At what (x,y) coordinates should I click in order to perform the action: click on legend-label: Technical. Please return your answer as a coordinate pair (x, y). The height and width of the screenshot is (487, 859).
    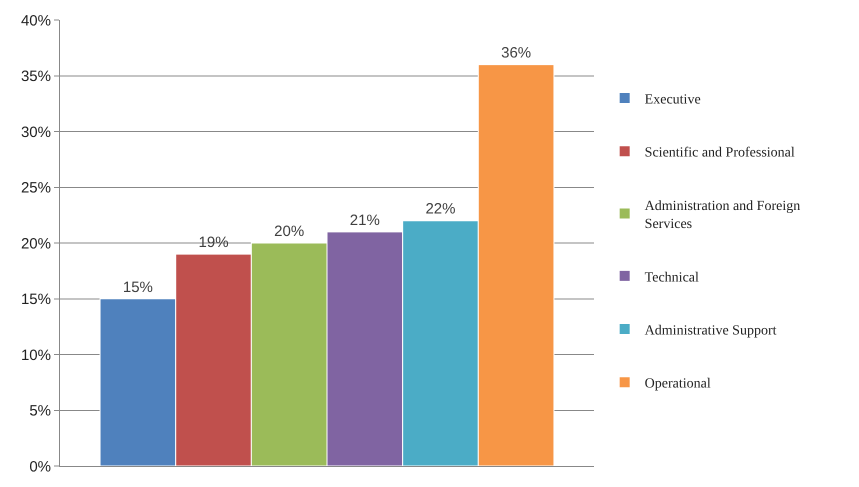
    Looking at the image, I should click on (671, 278).